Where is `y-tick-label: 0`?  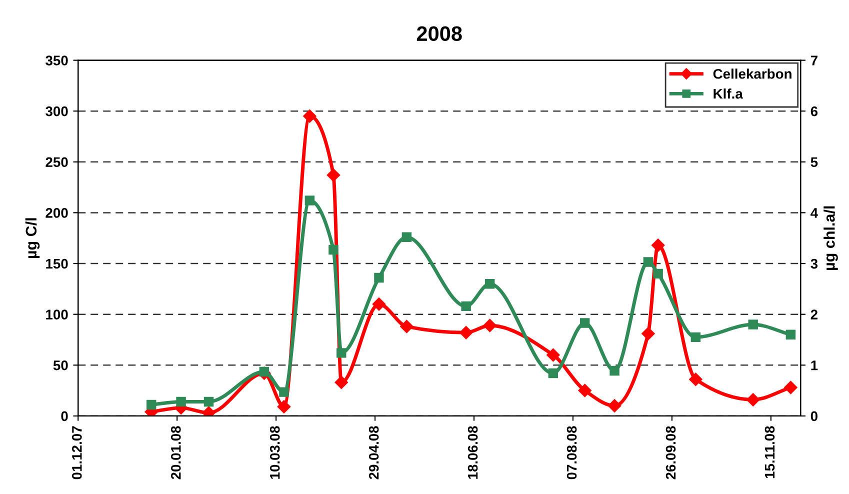
y-tick-label: 0 is located at coordinates (64, 416).